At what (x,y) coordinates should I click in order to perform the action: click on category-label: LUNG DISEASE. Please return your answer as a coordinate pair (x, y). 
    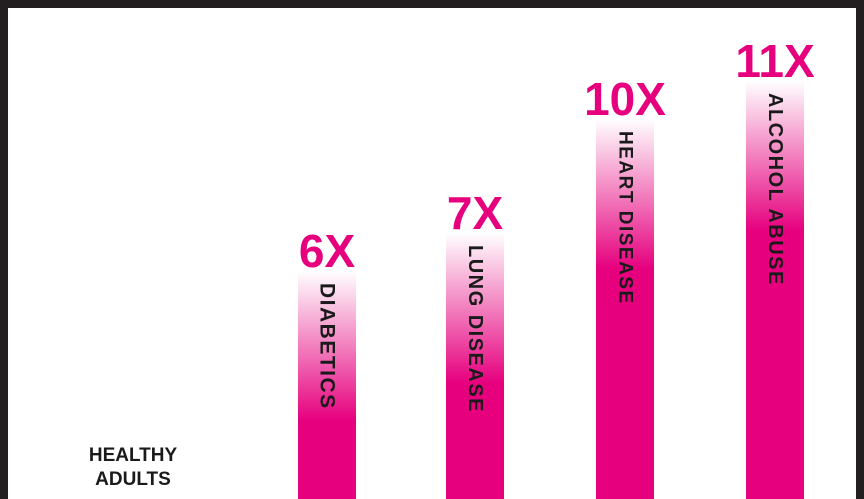
    Looking at the image, I should click on (475, 329).